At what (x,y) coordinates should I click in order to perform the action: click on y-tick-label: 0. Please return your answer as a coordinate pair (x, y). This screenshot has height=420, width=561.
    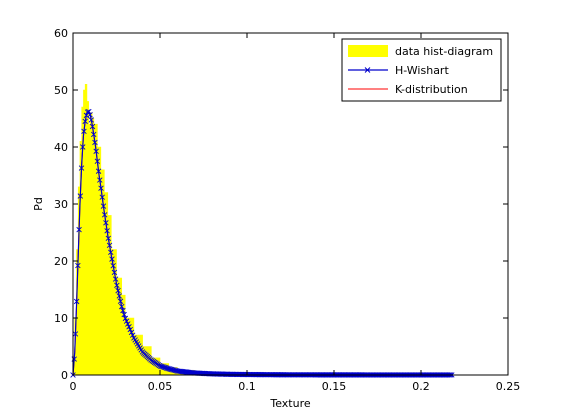
    Looking at the image, I should click on (64, 375).